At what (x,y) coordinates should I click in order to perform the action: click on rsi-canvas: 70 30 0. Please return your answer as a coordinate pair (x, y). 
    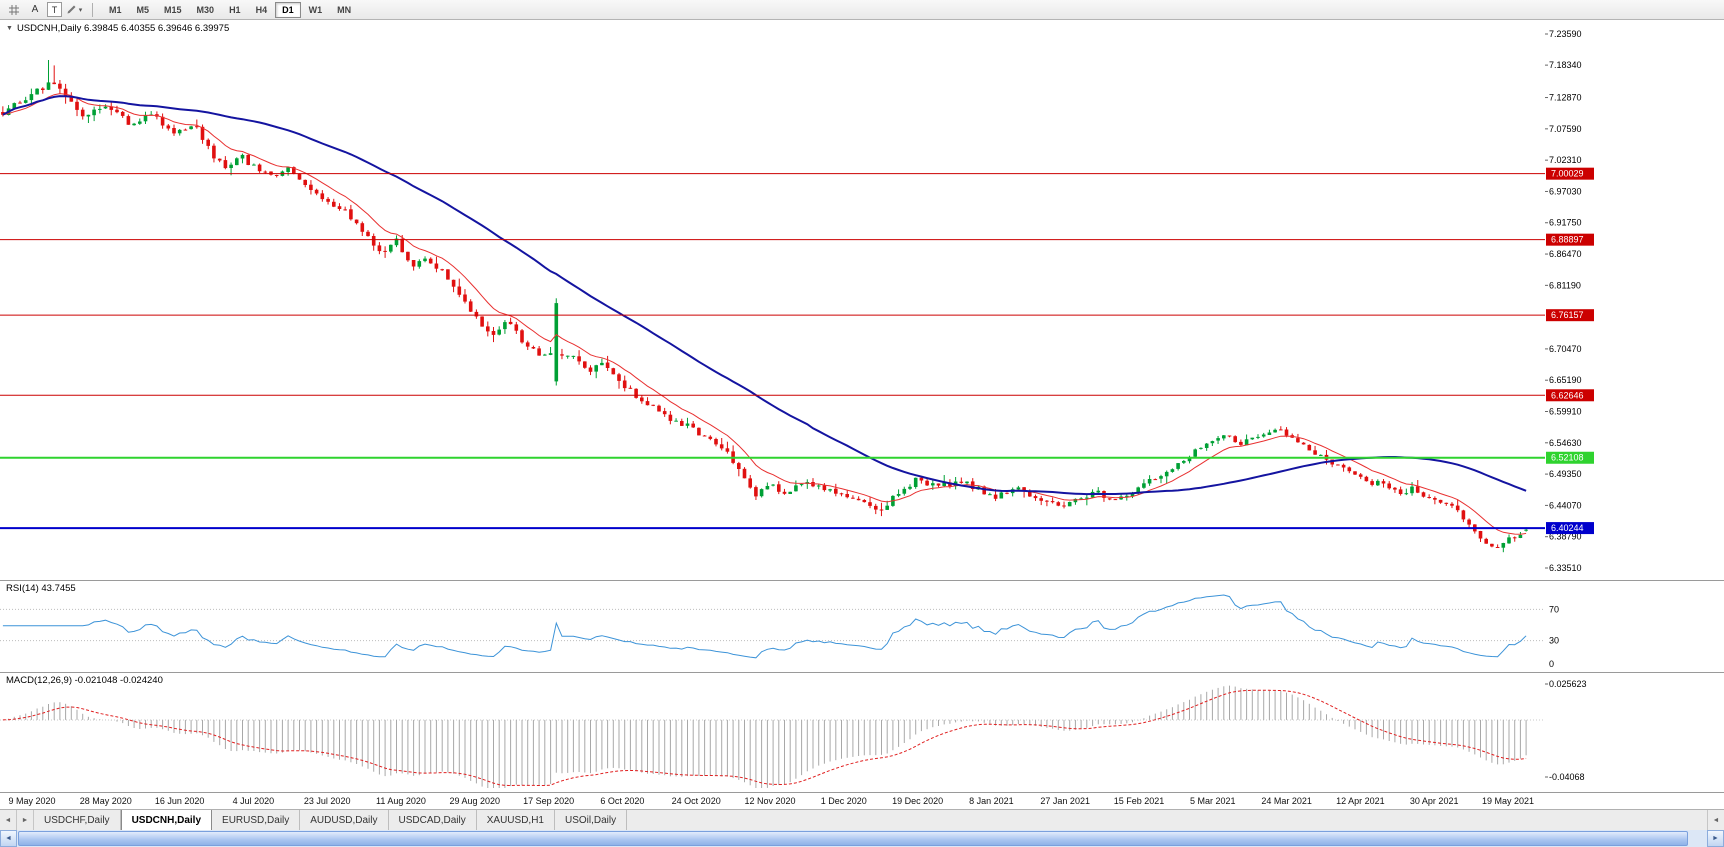
    Looking at the image, I should click on (862, 624).